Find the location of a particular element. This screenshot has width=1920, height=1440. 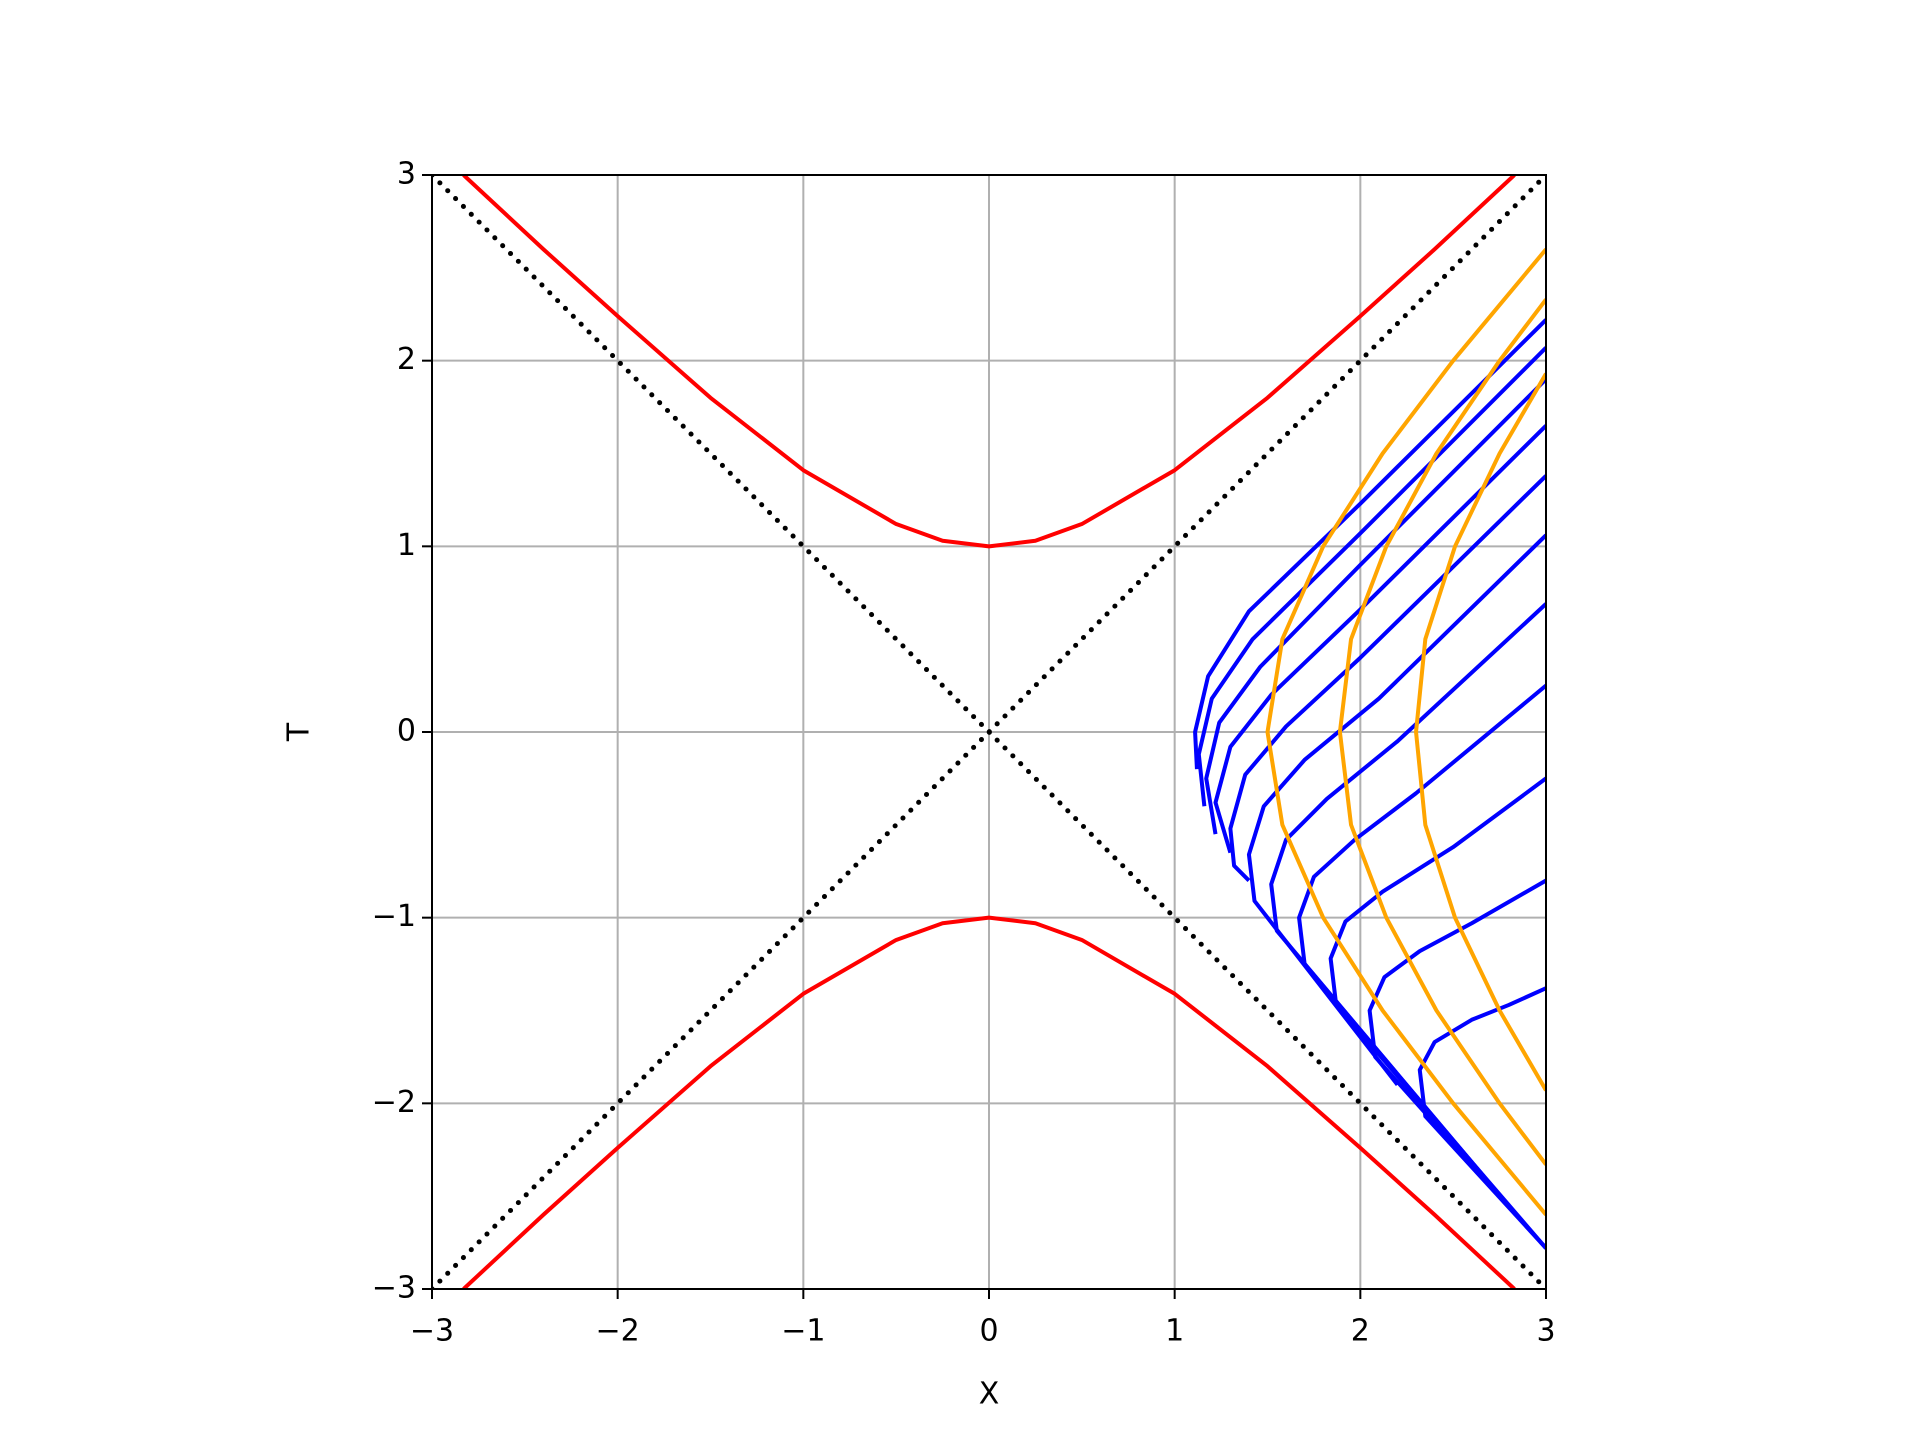

y-tick-label: −2 is located at coordinates (394, 1102).